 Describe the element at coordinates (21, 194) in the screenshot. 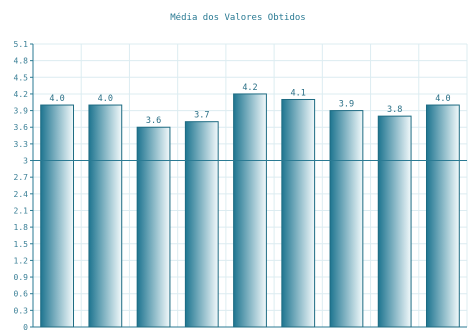

I see `y-tick-label: 2.4` at that location.